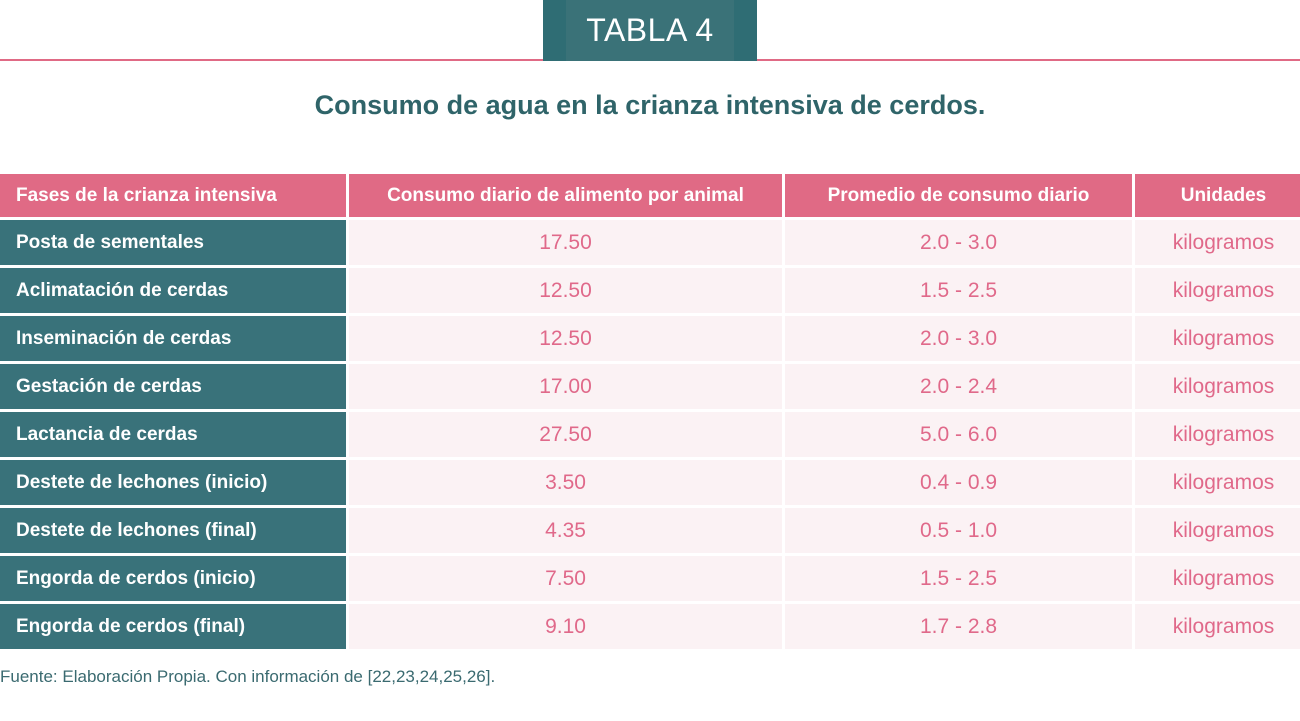 The image size is (1300, 721). What do you see at coordinates (565, 578) in the screenshot?
I see `food-cell: 7.50` at bounding box center [565, 578].